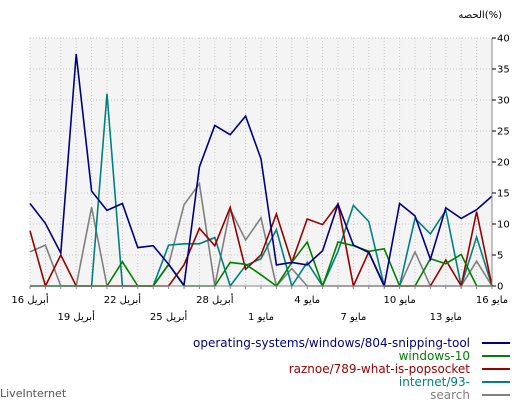  Describe the element at coordinates (500, 287) in the screenshot. I see `y-tick-label: 0` at that location.